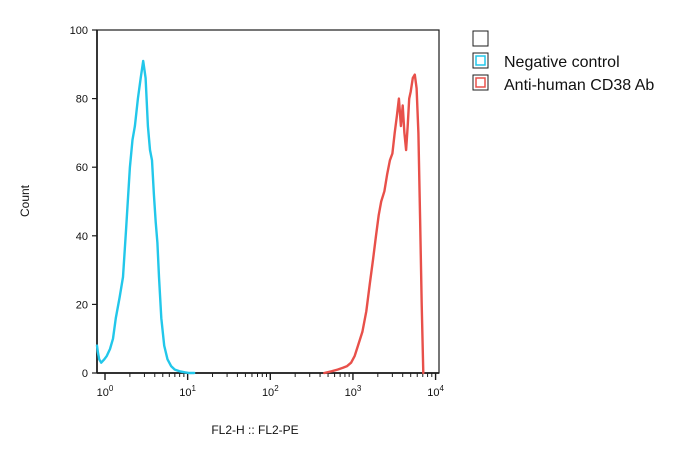 This screenshot has height=459, width=688. I want to click on x-tick-label: 10², so click(270, 391).